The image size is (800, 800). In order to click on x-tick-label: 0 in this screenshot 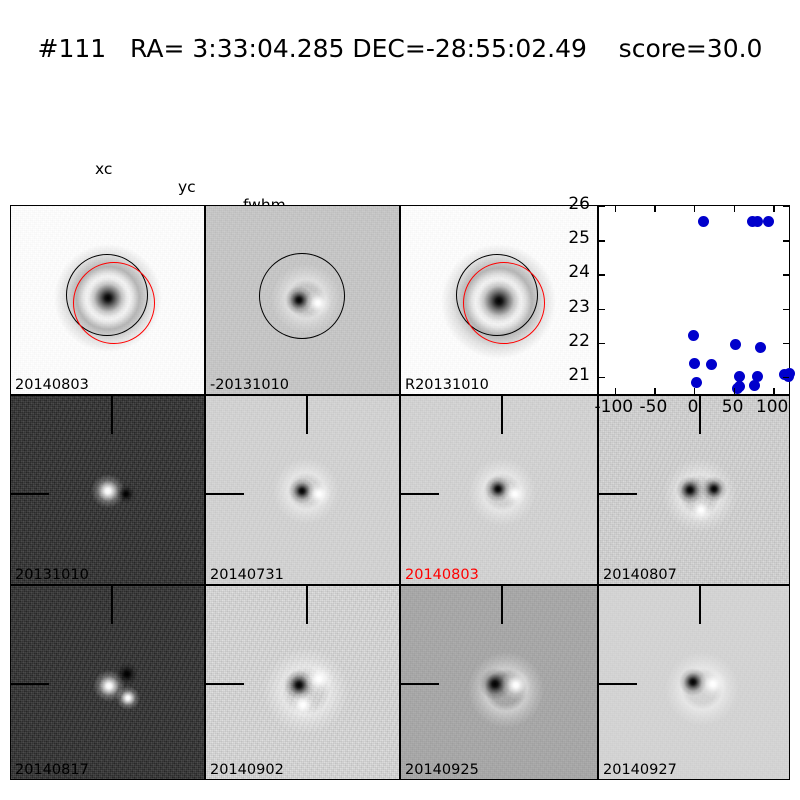, I will do `click(693, 407)`.